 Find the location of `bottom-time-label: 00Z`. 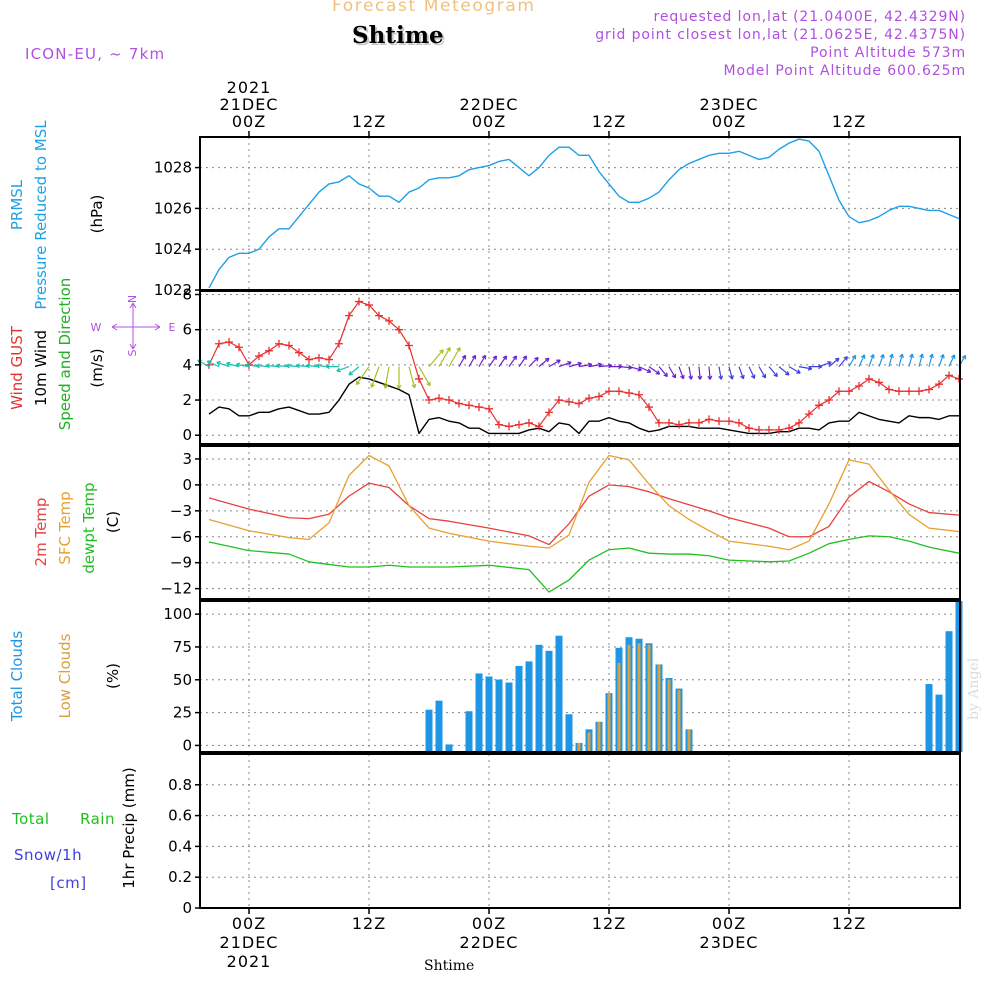

bottom-time-label: 00Z is located at coordinates (249, 923).